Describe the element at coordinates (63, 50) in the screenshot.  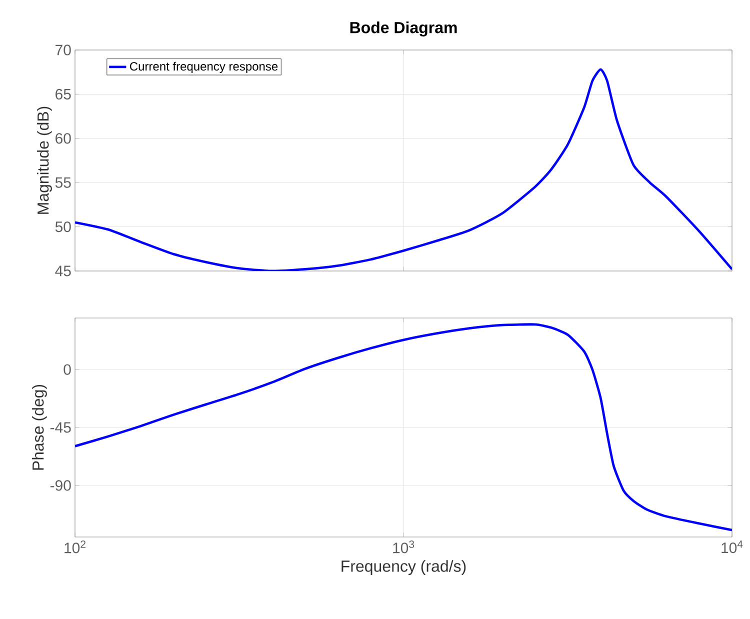
I see `y-tick-label: 70` at that location.